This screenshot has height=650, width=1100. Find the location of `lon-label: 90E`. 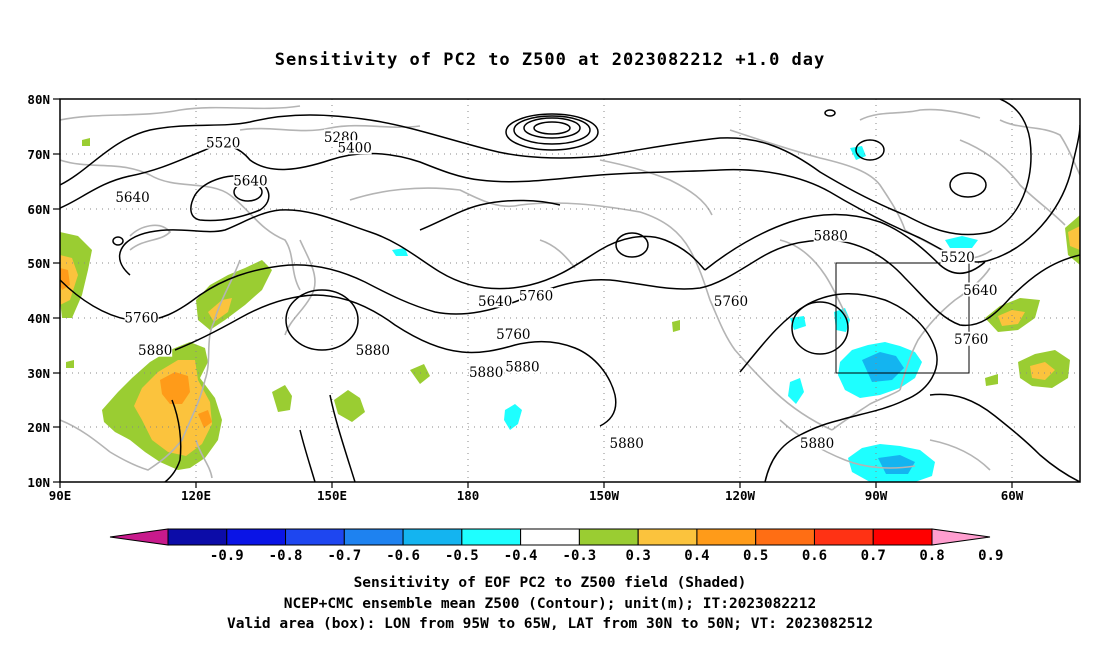

lon-label: 90E is located at coordinates (60, 495).